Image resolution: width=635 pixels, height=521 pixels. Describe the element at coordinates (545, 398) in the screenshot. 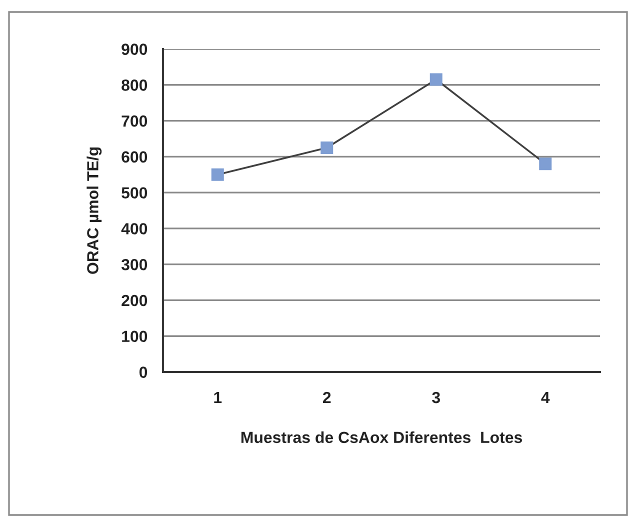

I see `x-tick-label: 4` at that location.